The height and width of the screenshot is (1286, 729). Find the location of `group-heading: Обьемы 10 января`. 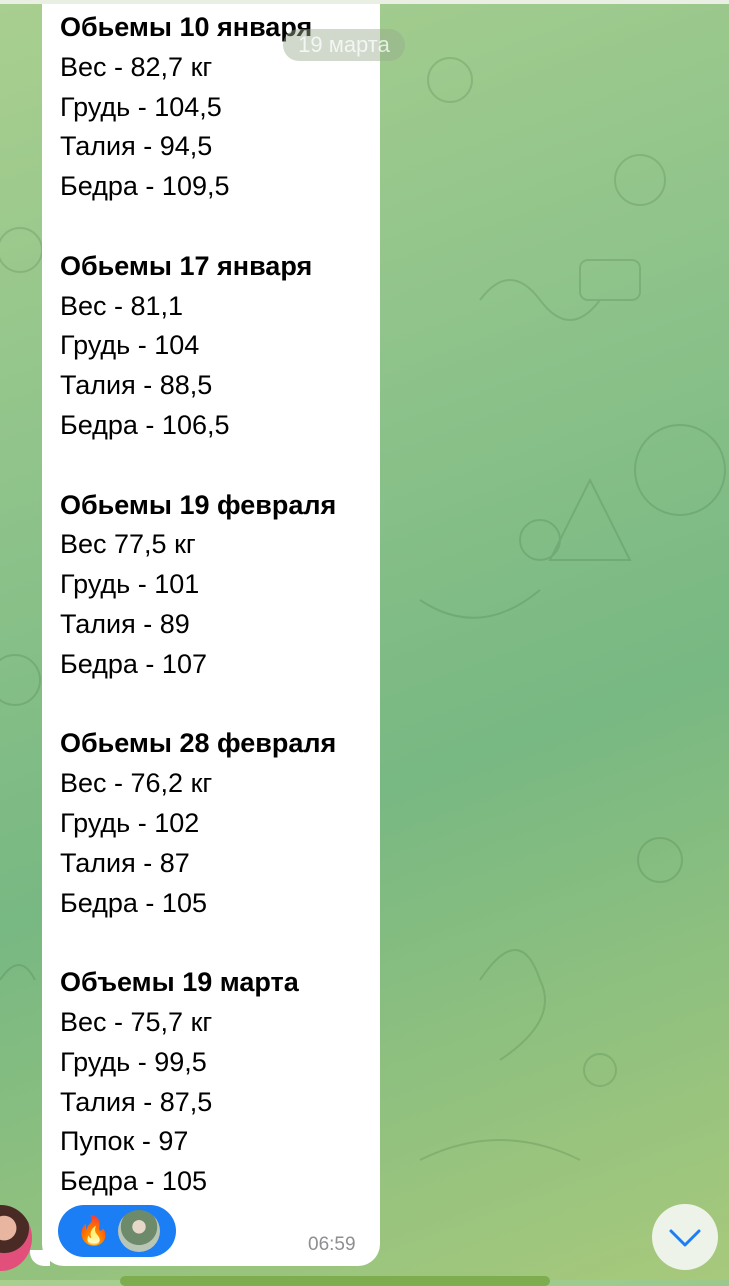

group-heading: Обьемы 10 января is located at coordinates (186, 27).